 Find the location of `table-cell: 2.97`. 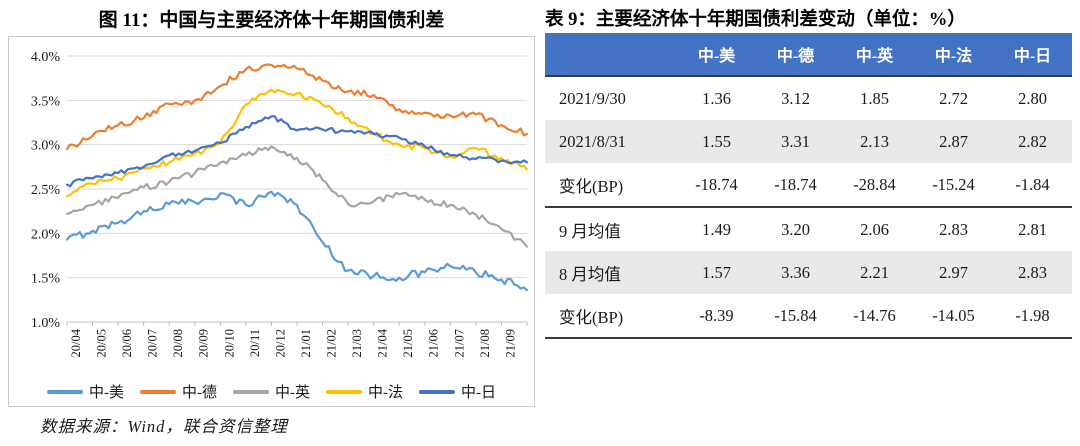

table-cell: 2.97 is located at coordinates (953, 272).